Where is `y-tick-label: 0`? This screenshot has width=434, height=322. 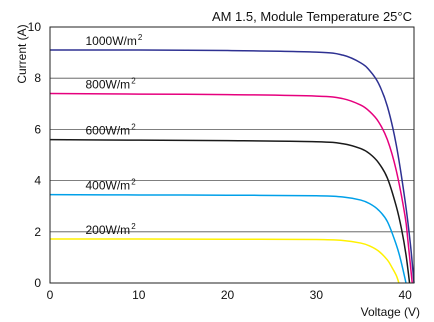
y-tick-label: 0 is located at coordinates (37, 283).